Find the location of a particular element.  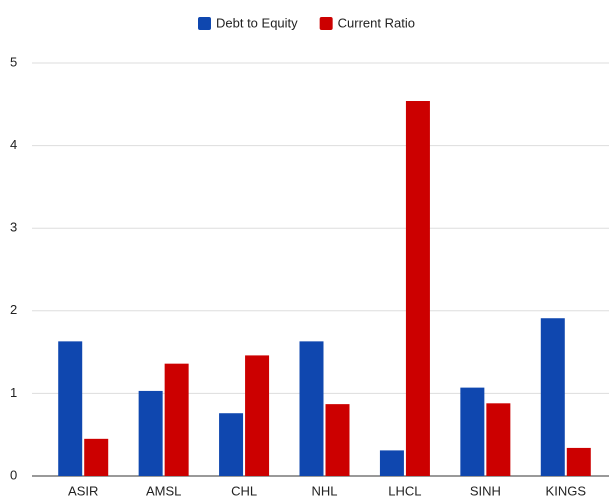

y-tick-label: 0 is located at coordinates (13, 474).